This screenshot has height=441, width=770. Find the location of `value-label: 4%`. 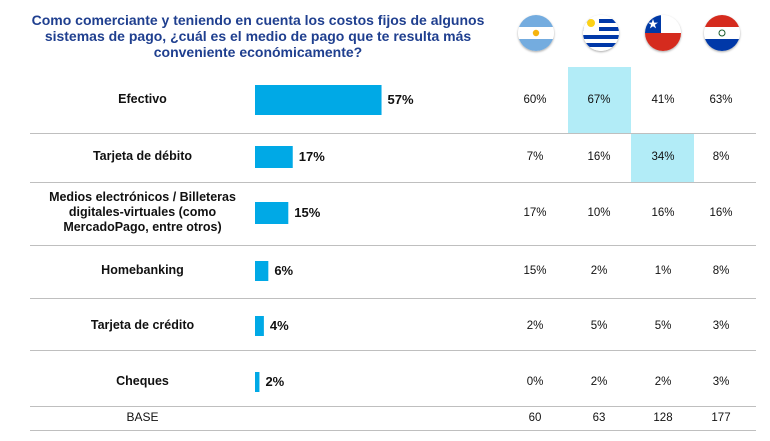

value-label: 4% is located at coordinates (279, 325).